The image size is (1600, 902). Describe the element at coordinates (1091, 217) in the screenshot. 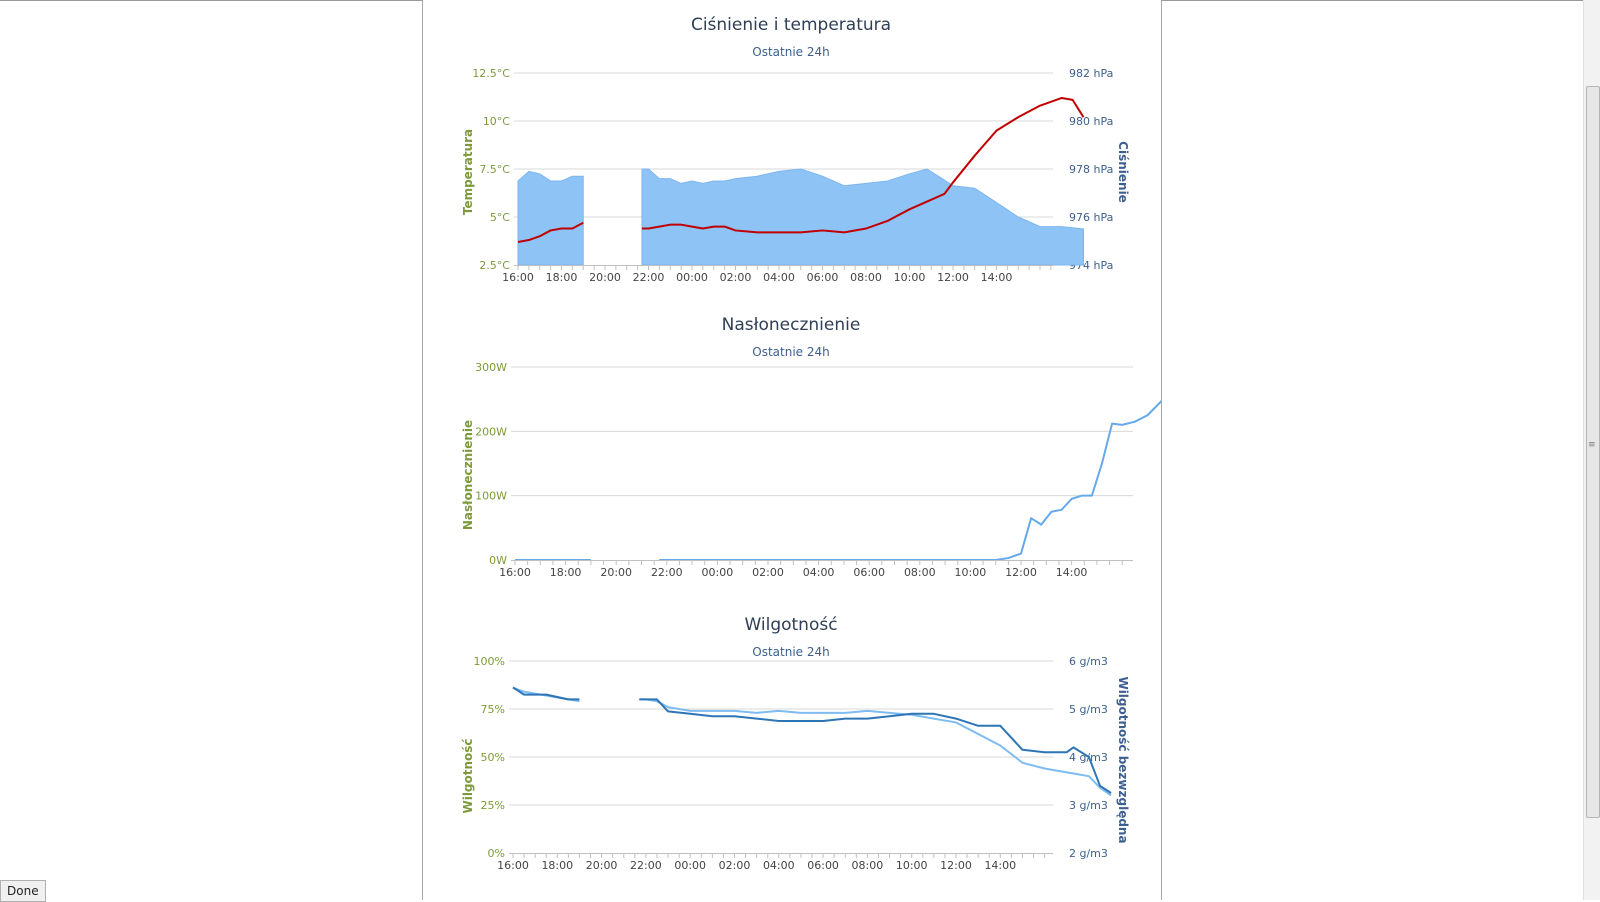

I see `y-right-tick-label: 976 hPa` at that location.